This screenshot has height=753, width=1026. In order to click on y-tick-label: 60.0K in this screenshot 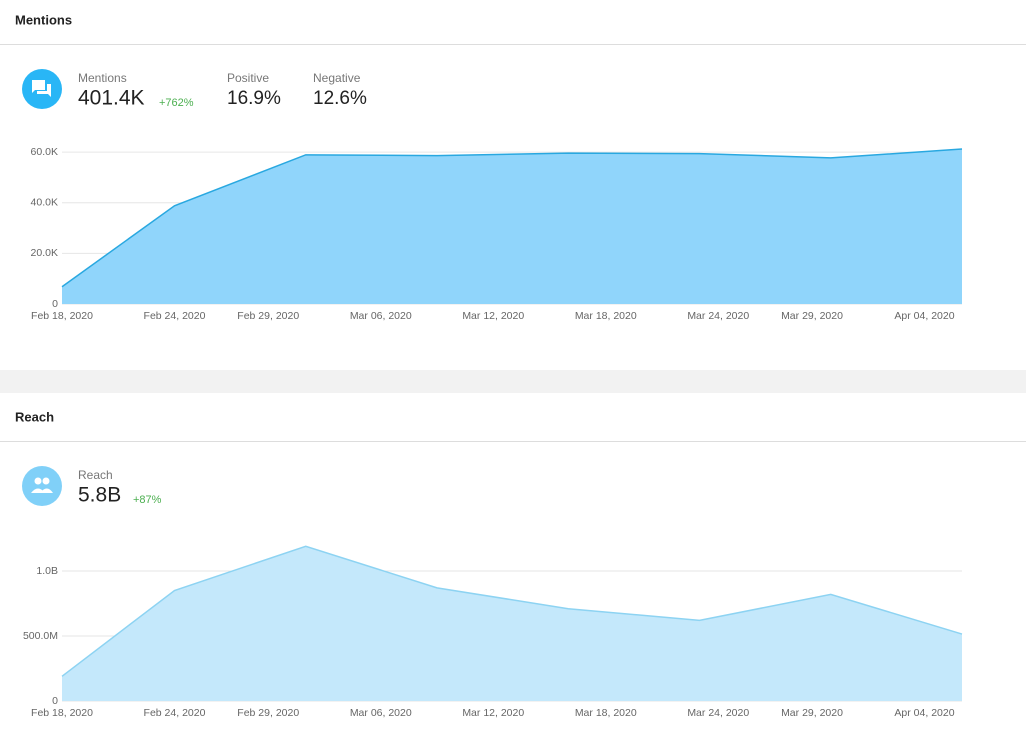, I will do `click(44, 152)`.